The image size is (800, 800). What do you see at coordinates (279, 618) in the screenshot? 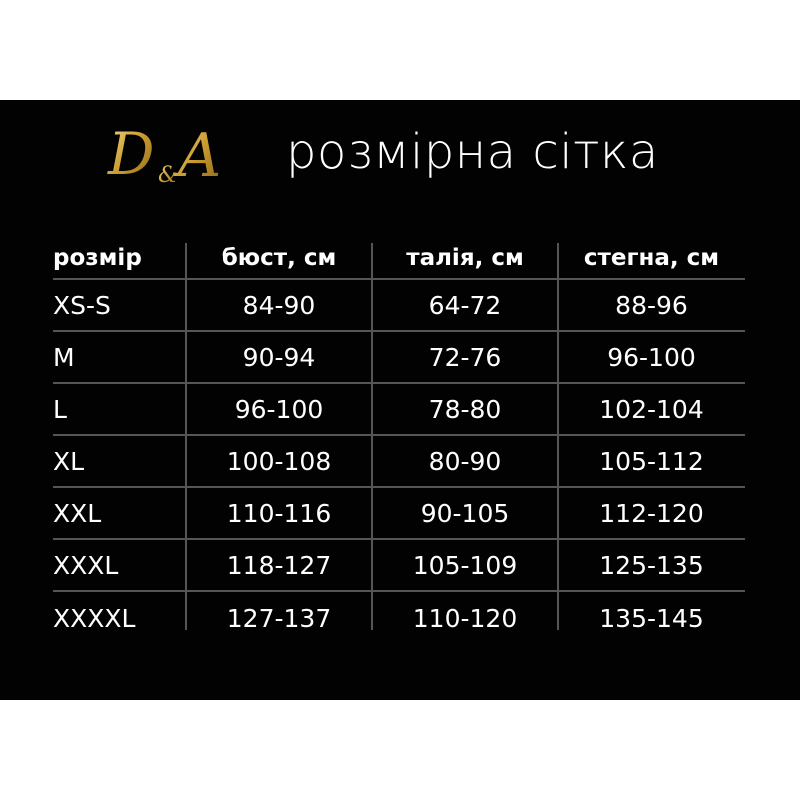
I see `cell-bust: 127-137` at bounding box center [279, 618].